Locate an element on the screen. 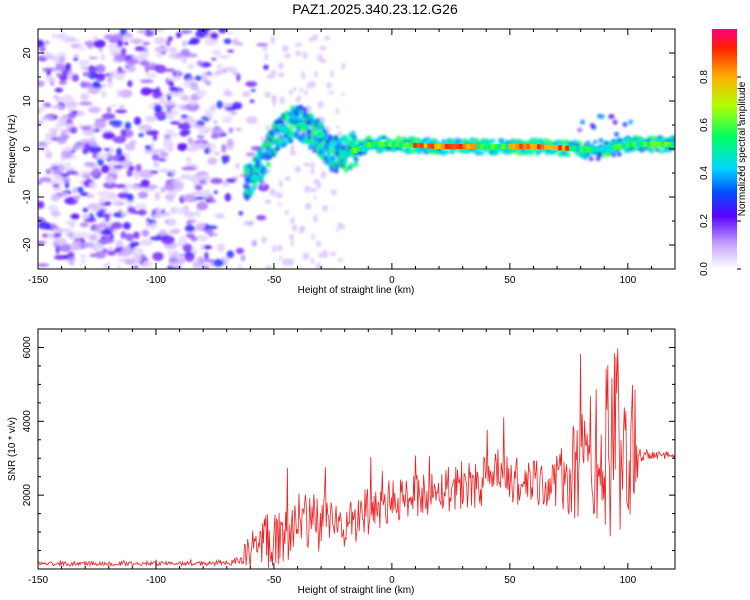 Image resolution: width=750 pixels, height=600 pixels. spectrogram-ylabel: Frequency (Hz) is located at coordinates (12, 149).